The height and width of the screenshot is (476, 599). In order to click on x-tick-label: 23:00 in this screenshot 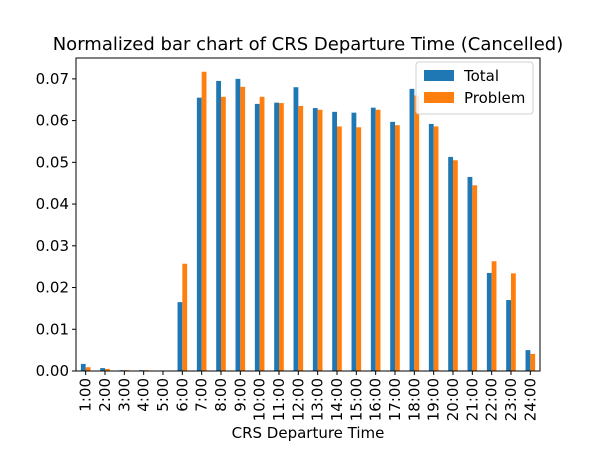, I will do `click(511, 399)`.